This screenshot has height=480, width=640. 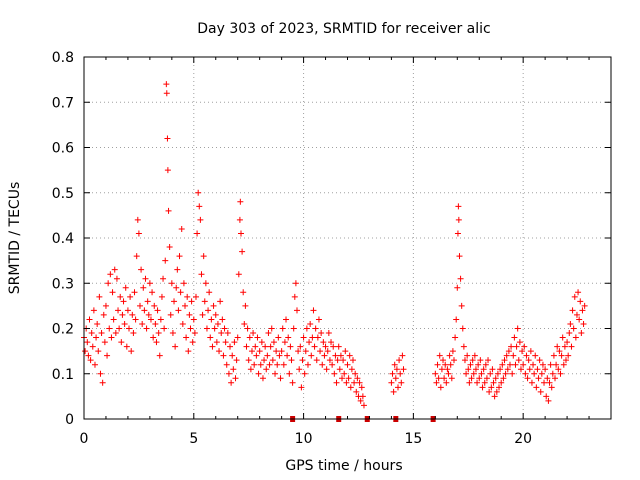 What do you see at coordinates (304, 439) in the screenshot?
I see `x-tick-label: 10` at bounding box center [304, 439].